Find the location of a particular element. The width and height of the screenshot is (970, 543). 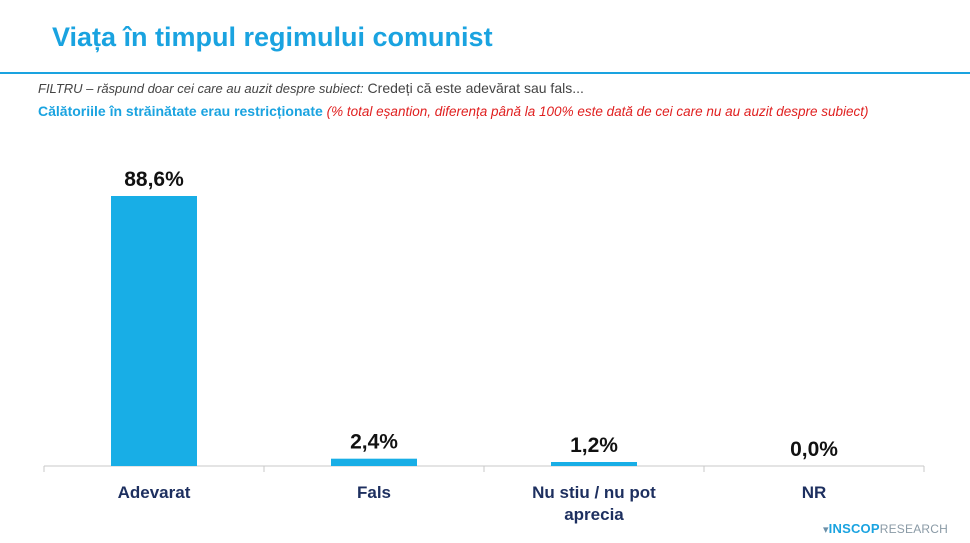

logo-sub: RESEARCH is located at coordinates (913, 529).